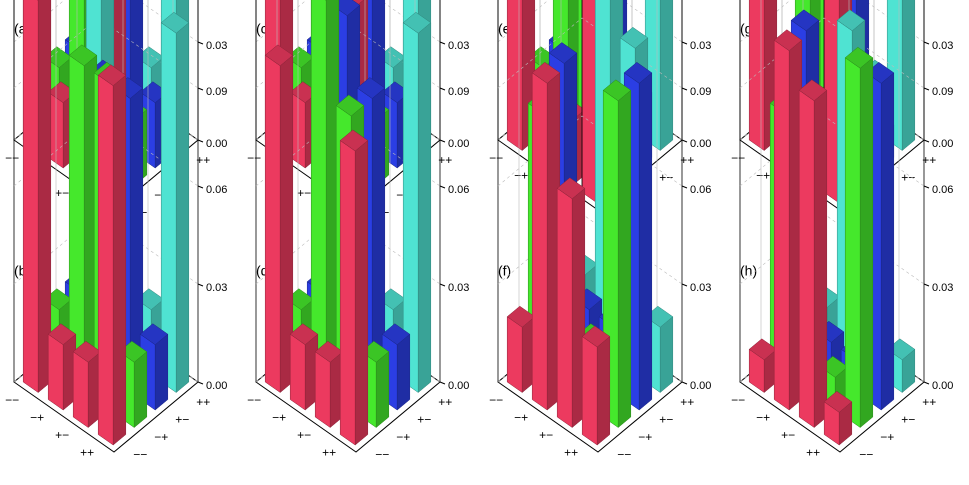 This screenshot has width=969, height=485. Describe the element at coordinates (700, 92) in the screenshot. I see `z-tick-label: 0.09` at that location.